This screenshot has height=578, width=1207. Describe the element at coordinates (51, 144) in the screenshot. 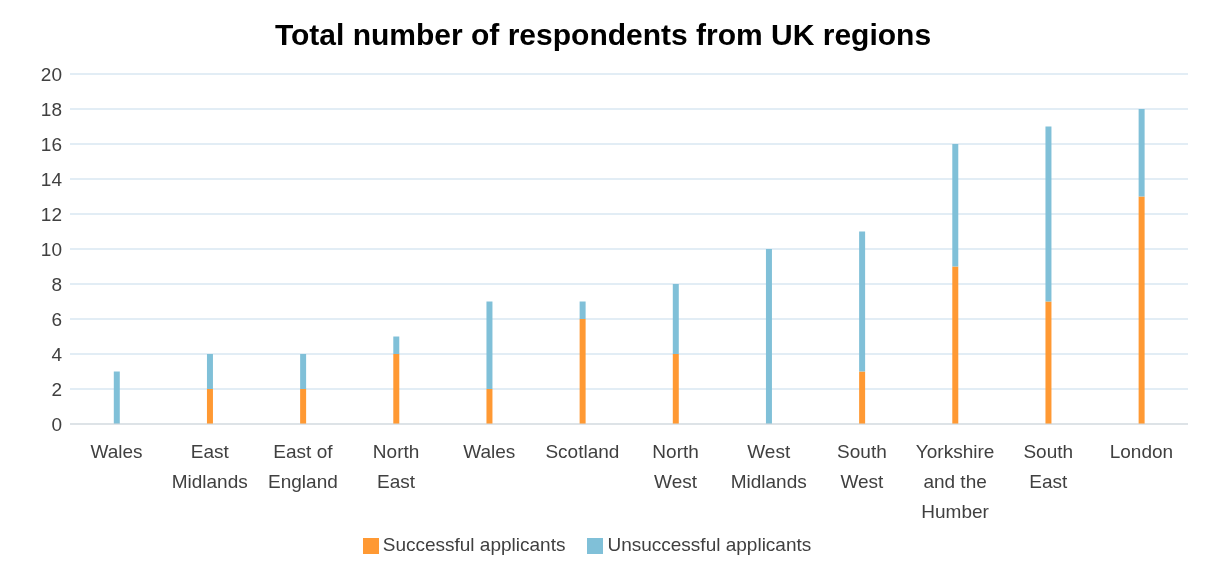

I see `y-tick-label: 16` at that location.